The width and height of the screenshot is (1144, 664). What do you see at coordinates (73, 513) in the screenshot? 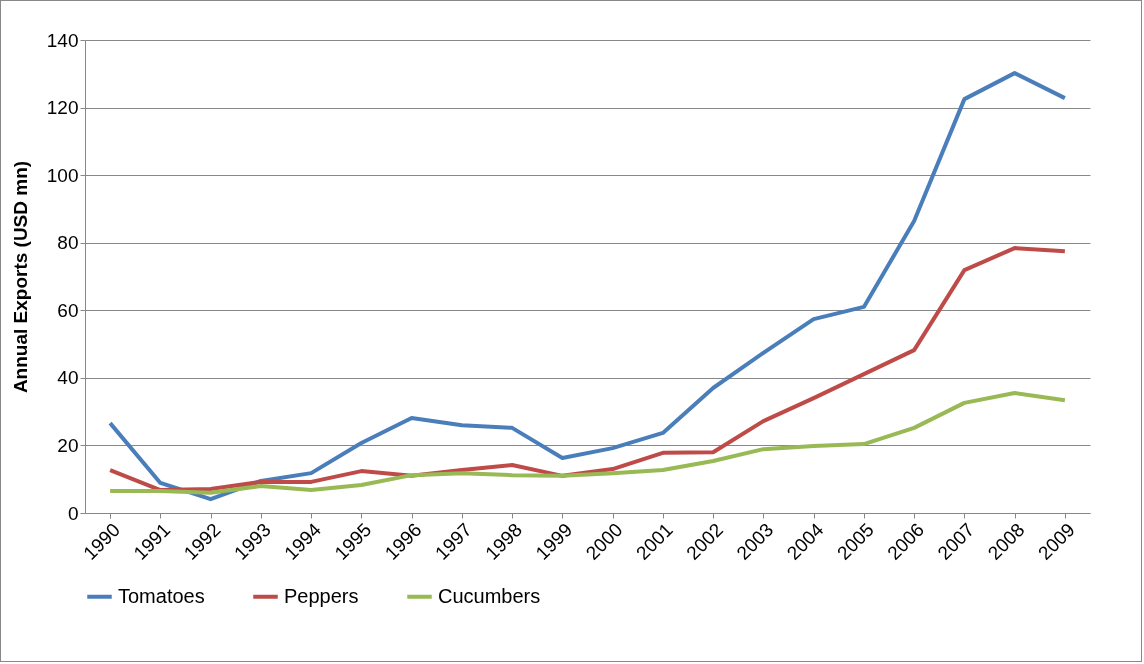
I see `y-tick-label: 0` at bounding box center [73, 513].